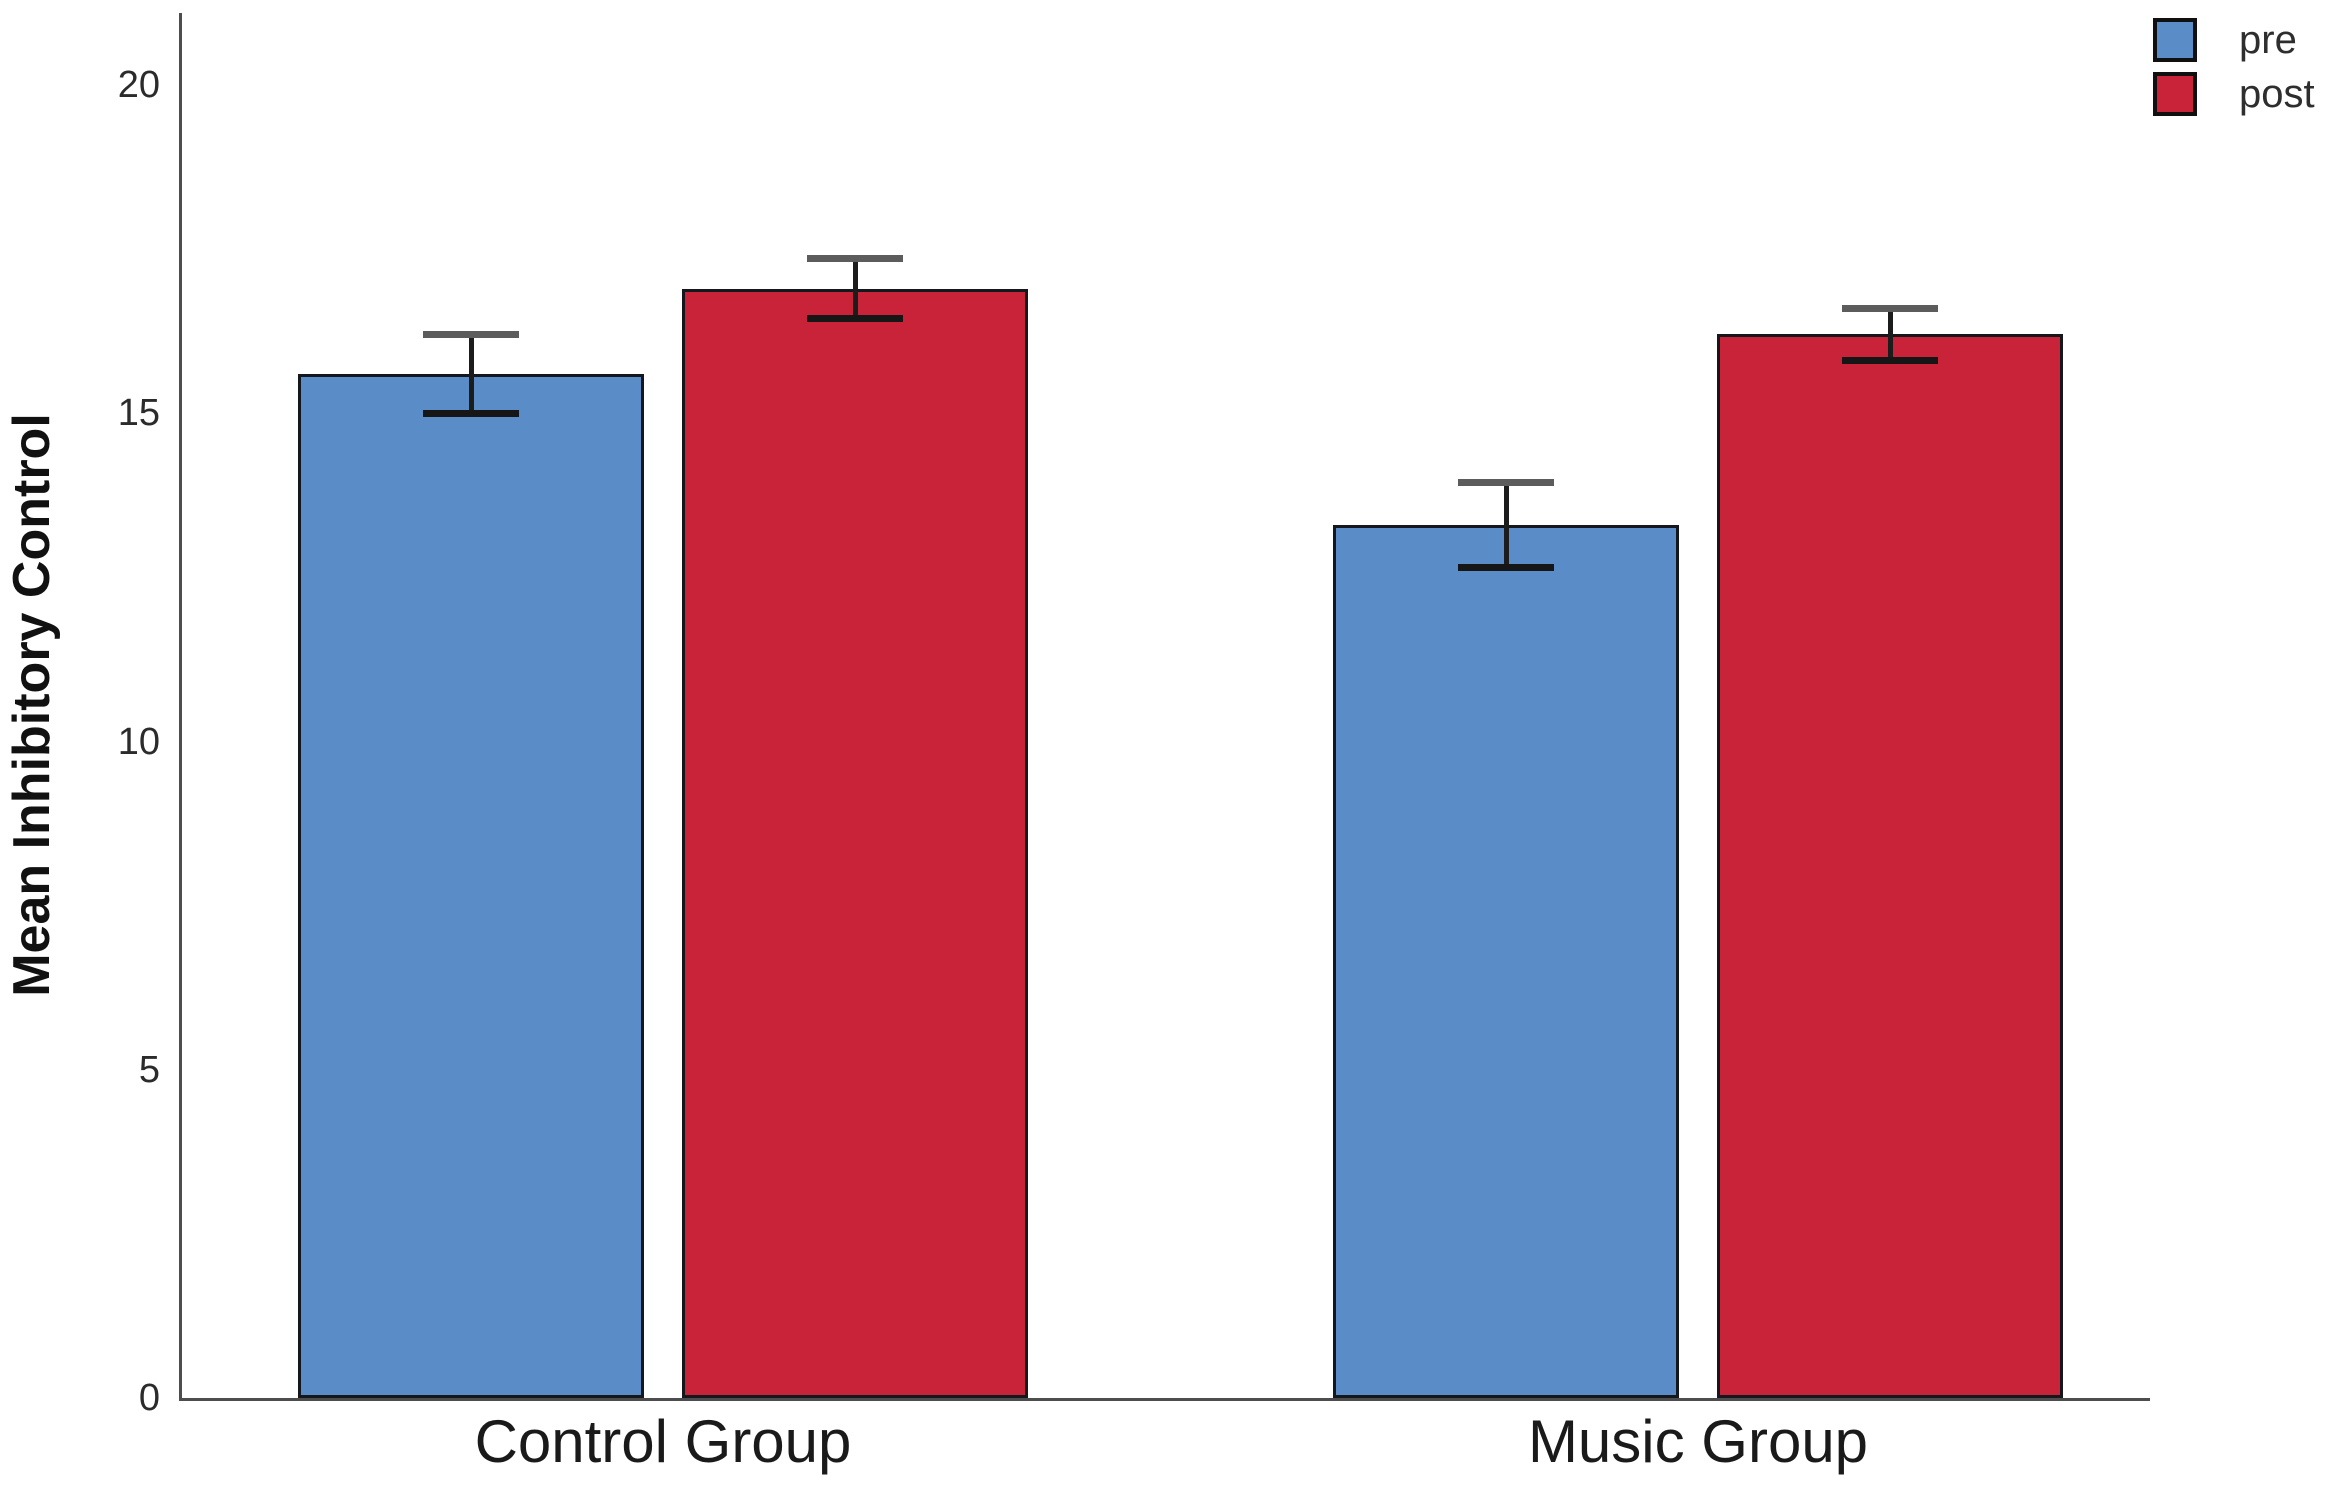 This screenshot has height=1492, width=2340. Describe the element at coordinates (2277, 94) in the screenshot. I see `legend-label-post: post` at that location.